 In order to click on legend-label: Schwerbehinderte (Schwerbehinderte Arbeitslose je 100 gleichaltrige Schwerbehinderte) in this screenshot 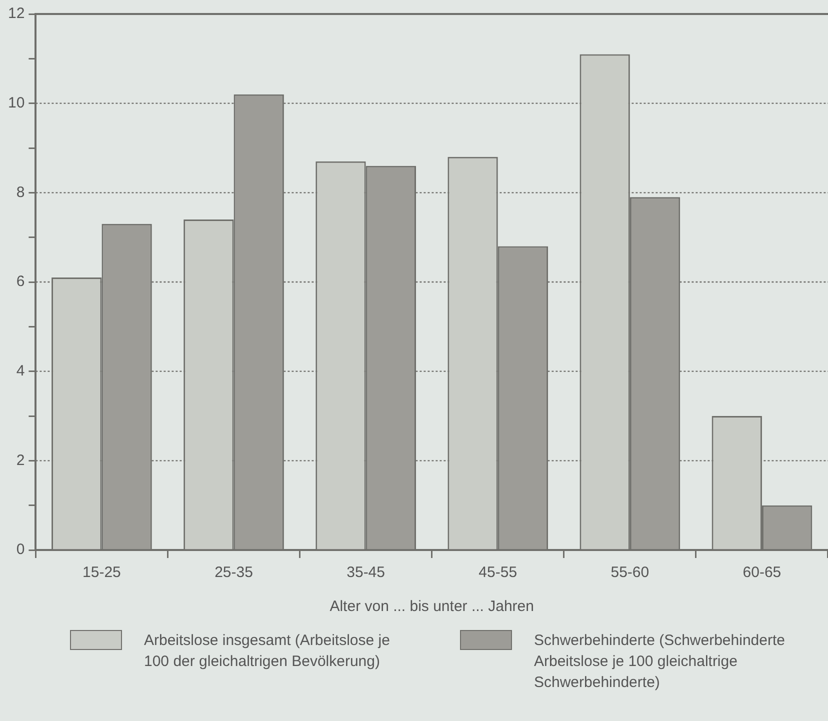, I will do `click(660, 662)`.